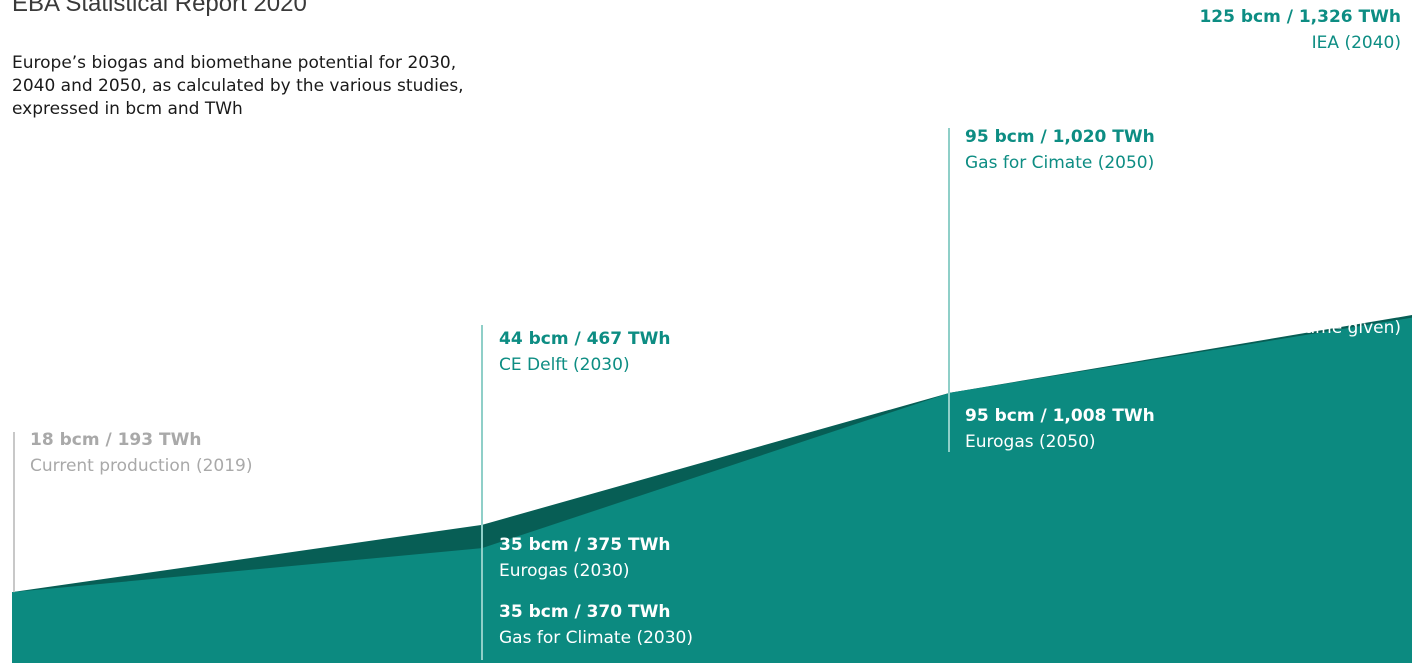 This screenshot has width=1412, height=663. What do you see at coordinates (141, 466) in the screenshot?
I see `annotation-label: Current production (2019)` at bounding box center [141, 466].